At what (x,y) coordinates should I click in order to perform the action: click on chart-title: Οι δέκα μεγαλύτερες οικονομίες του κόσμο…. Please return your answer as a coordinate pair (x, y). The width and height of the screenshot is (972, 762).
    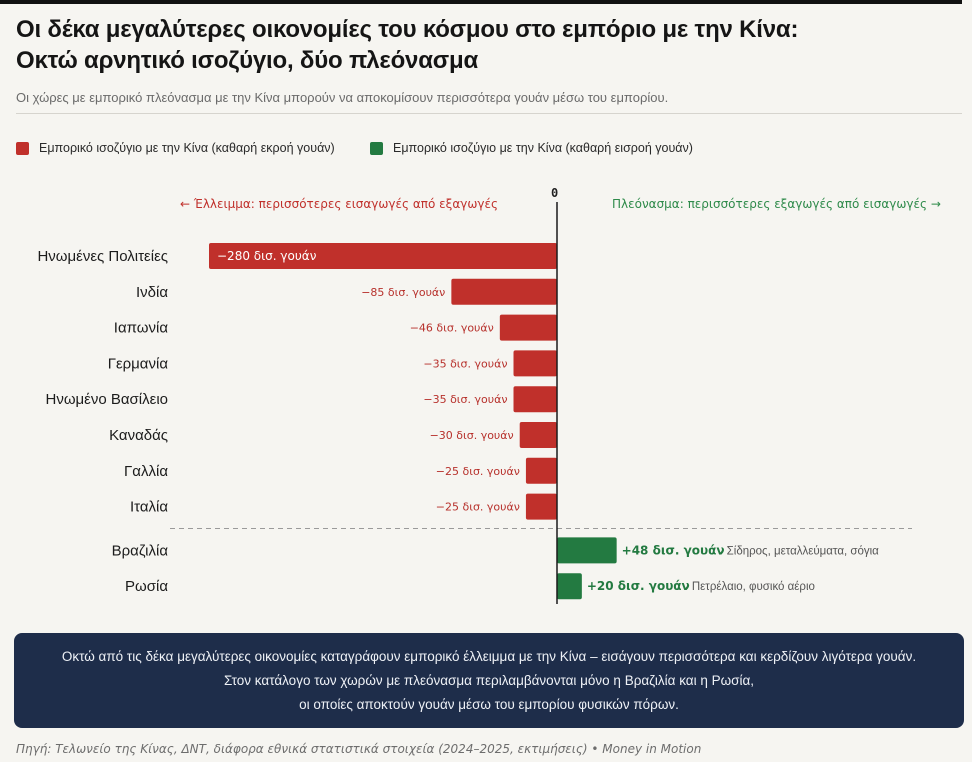
    Looking at the image, I should click on (407, 45).